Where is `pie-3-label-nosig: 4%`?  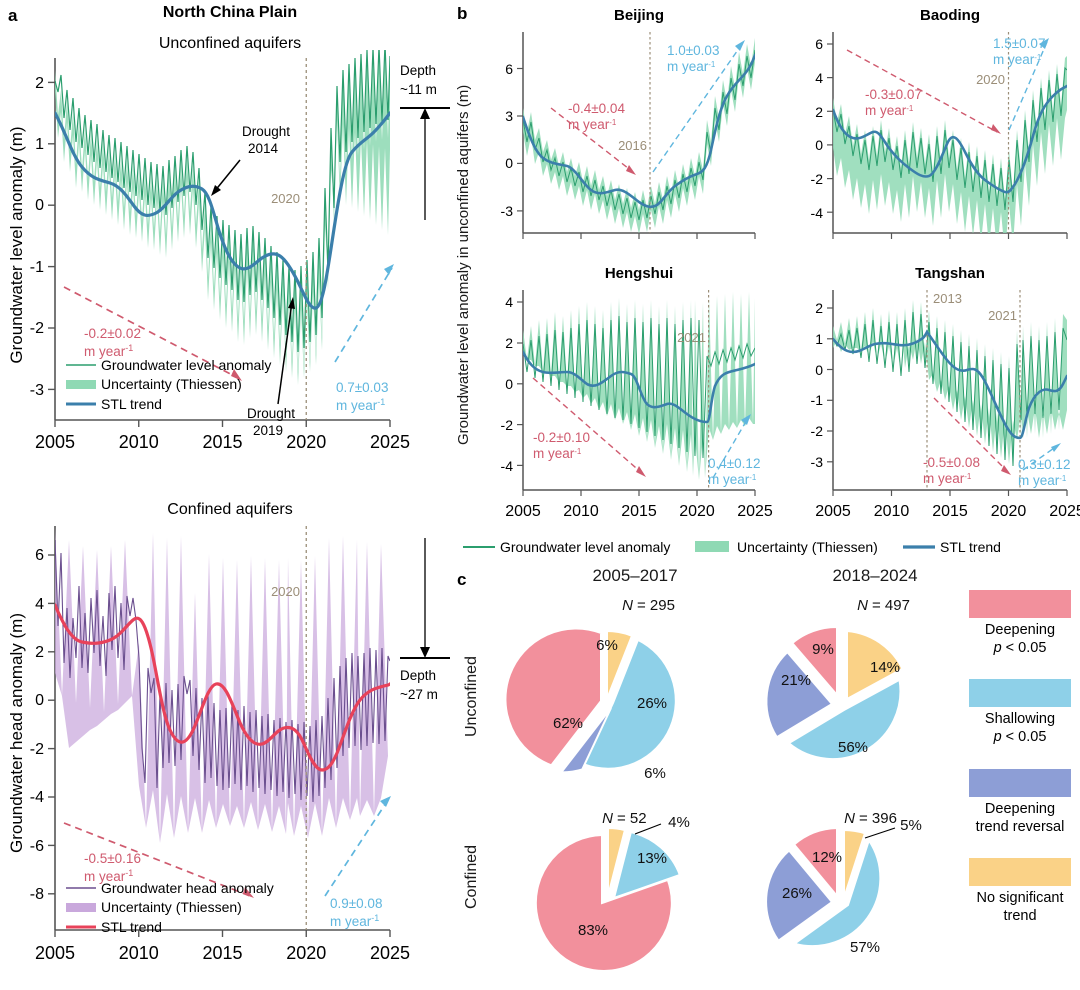 pie-3-label-nosig: 4% is located at coordinates (679, 822).